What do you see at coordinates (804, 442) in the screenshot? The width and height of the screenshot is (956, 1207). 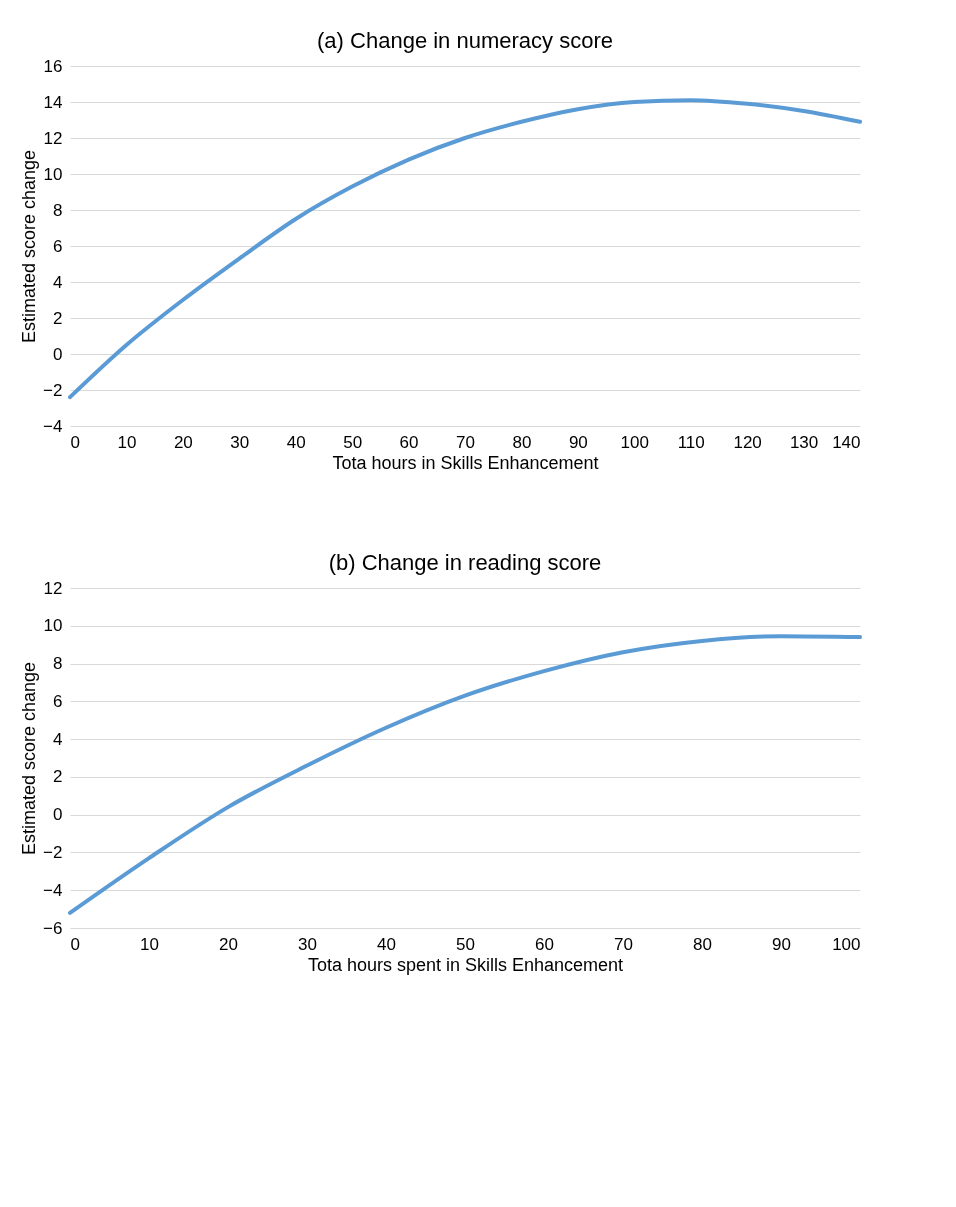 I see `x-tick-label: 130` at bounding box center [804, 442].